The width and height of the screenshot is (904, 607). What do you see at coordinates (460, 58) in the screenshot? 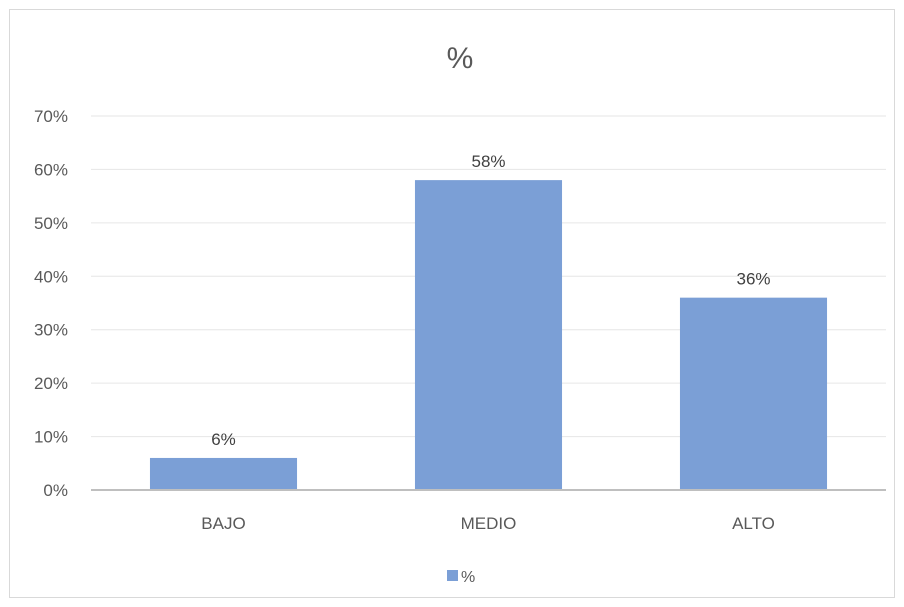
I see `chart-title: %` at bounding box center [460, 58].